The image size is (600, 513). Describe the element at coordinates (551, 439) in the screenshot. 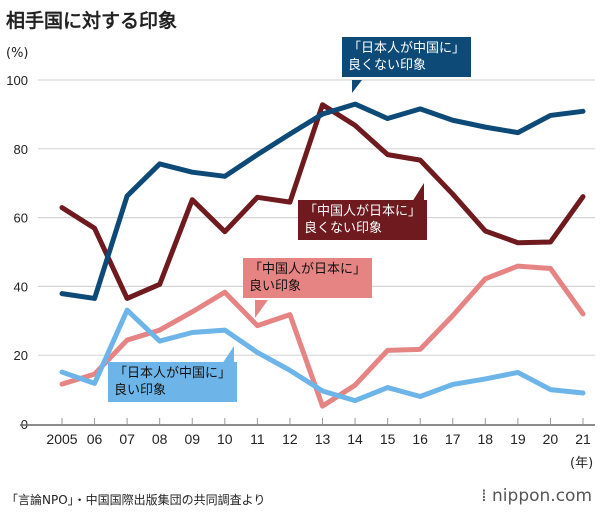

I see `x-tick-label: 20` at that location.